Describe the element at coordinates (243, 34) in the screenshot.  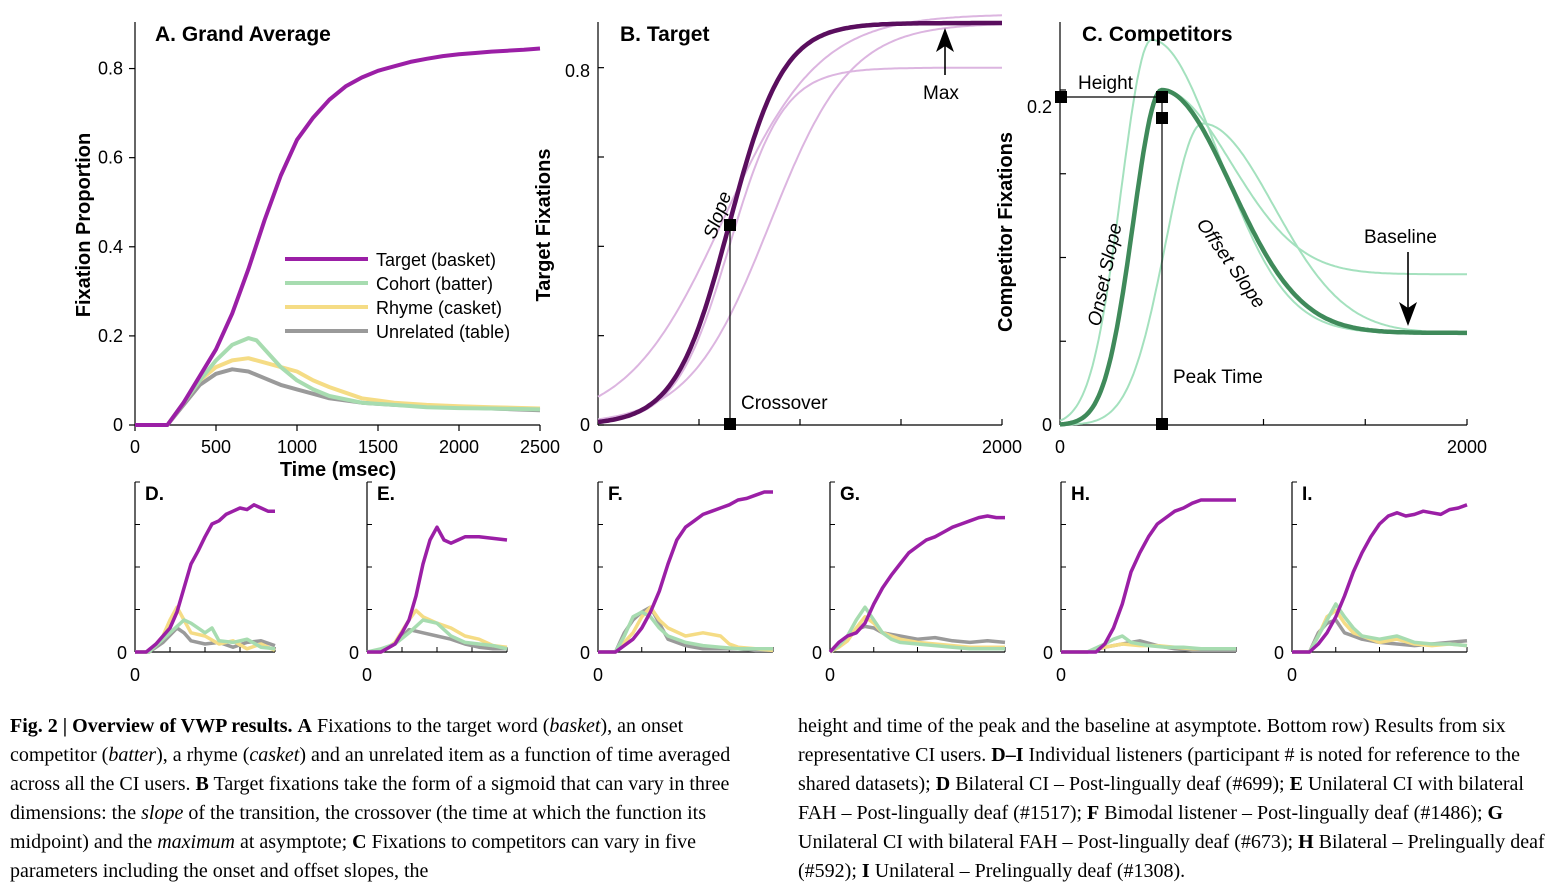
I see `panel-a-title: A. Grand Average` at that location.